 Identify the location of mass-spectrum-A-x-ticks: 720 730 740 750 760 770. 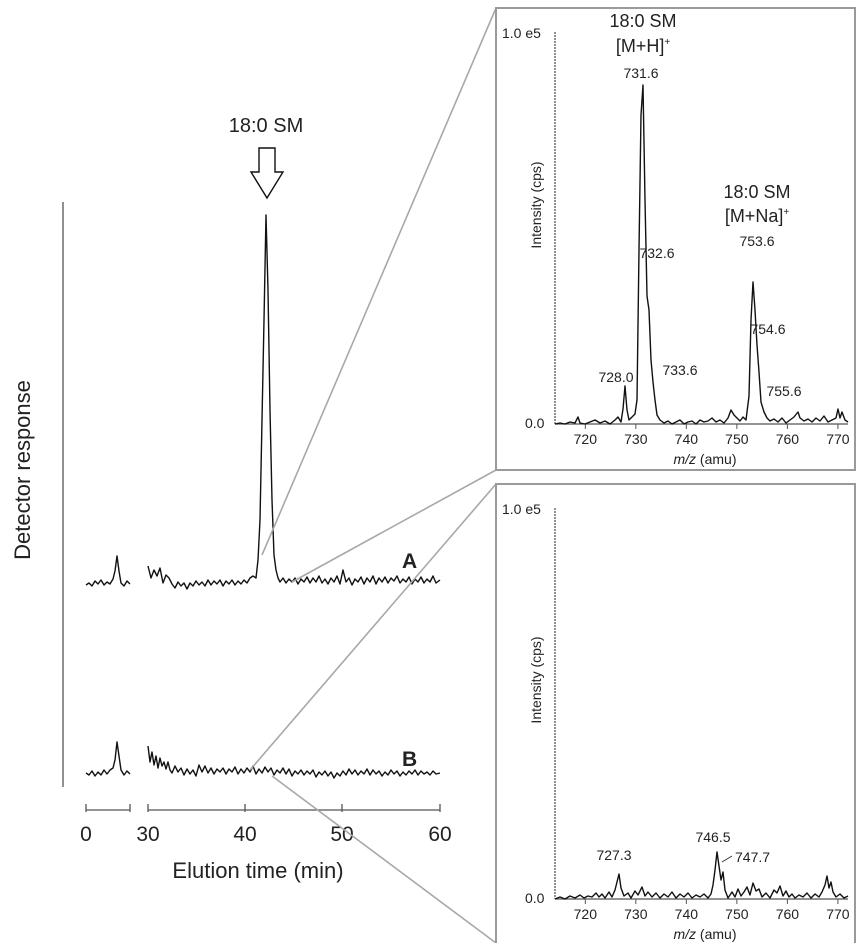
(712, 435).